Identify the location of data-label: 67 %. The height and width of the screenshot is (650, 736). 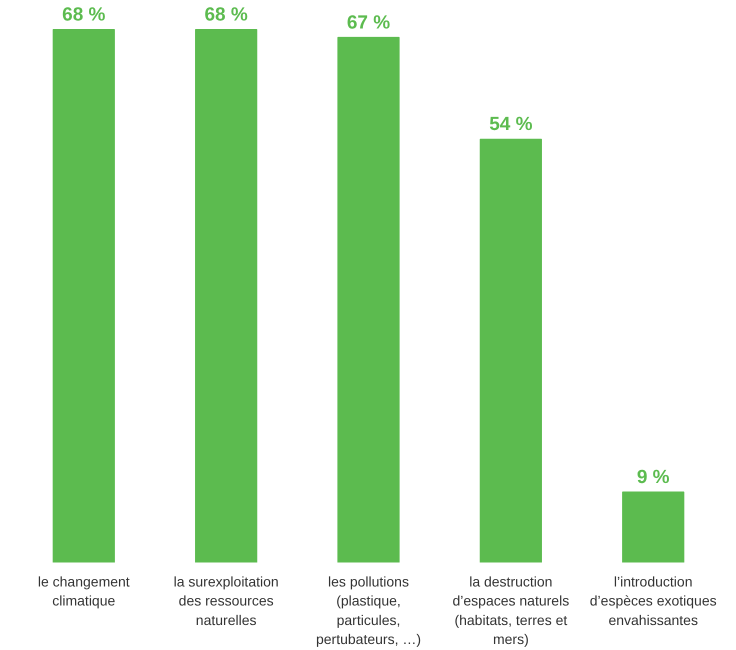
(368, 23).